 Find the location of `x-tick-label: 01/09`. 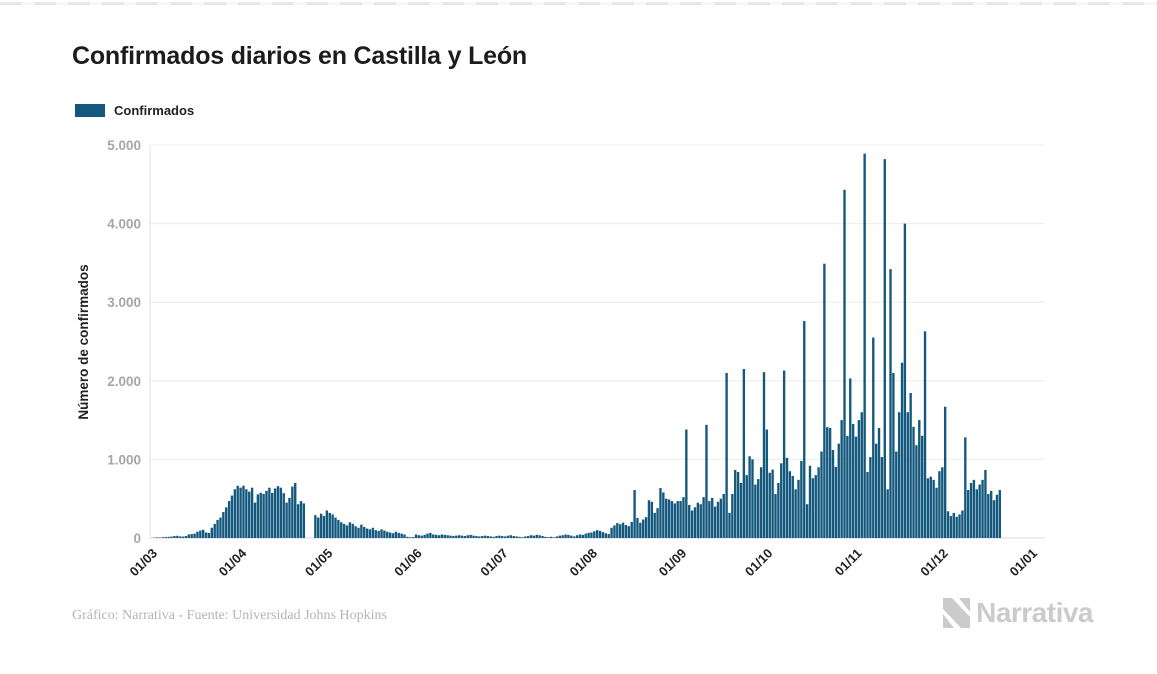

x-tick-label: 01/09 is located at coordinates (673, 563).